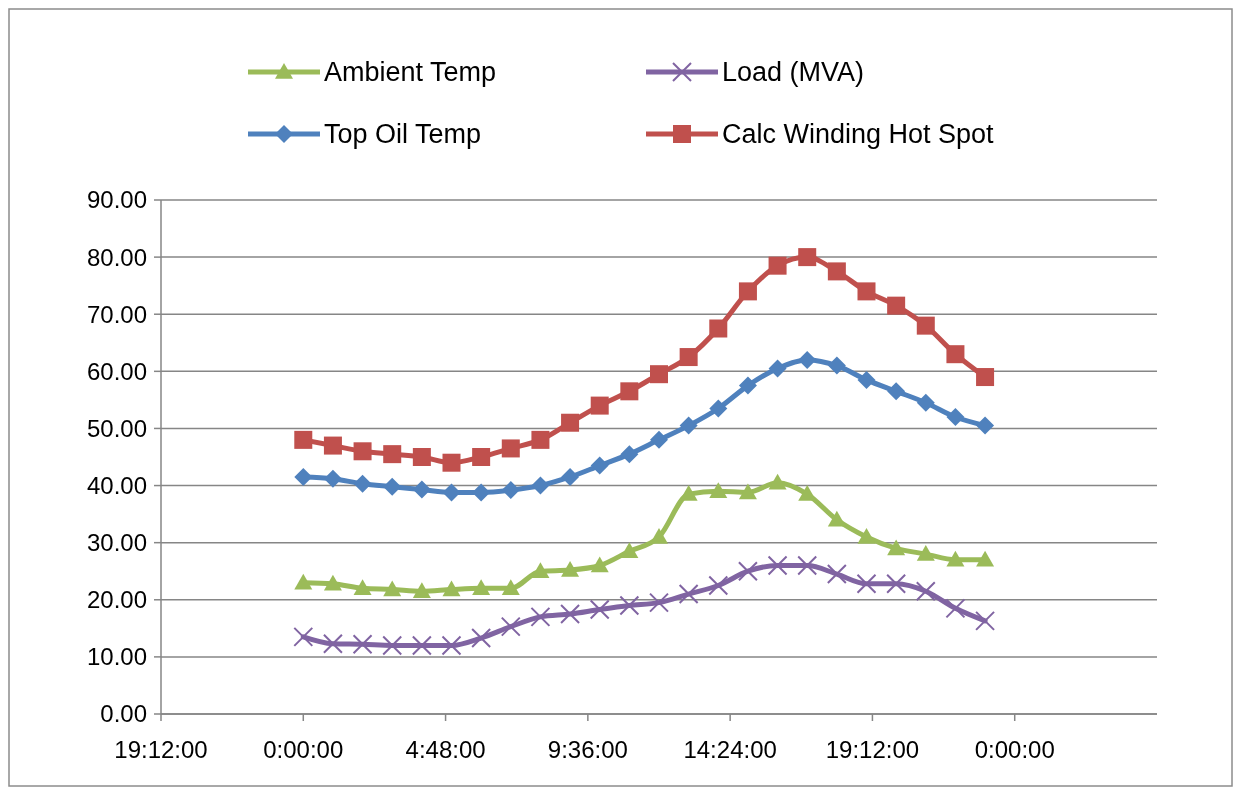 This screenshot has height=797, width=1243. Describe the element at coordinates (116, 257) in the screenshot. I see `y-tick-label: 80.00` at that location.